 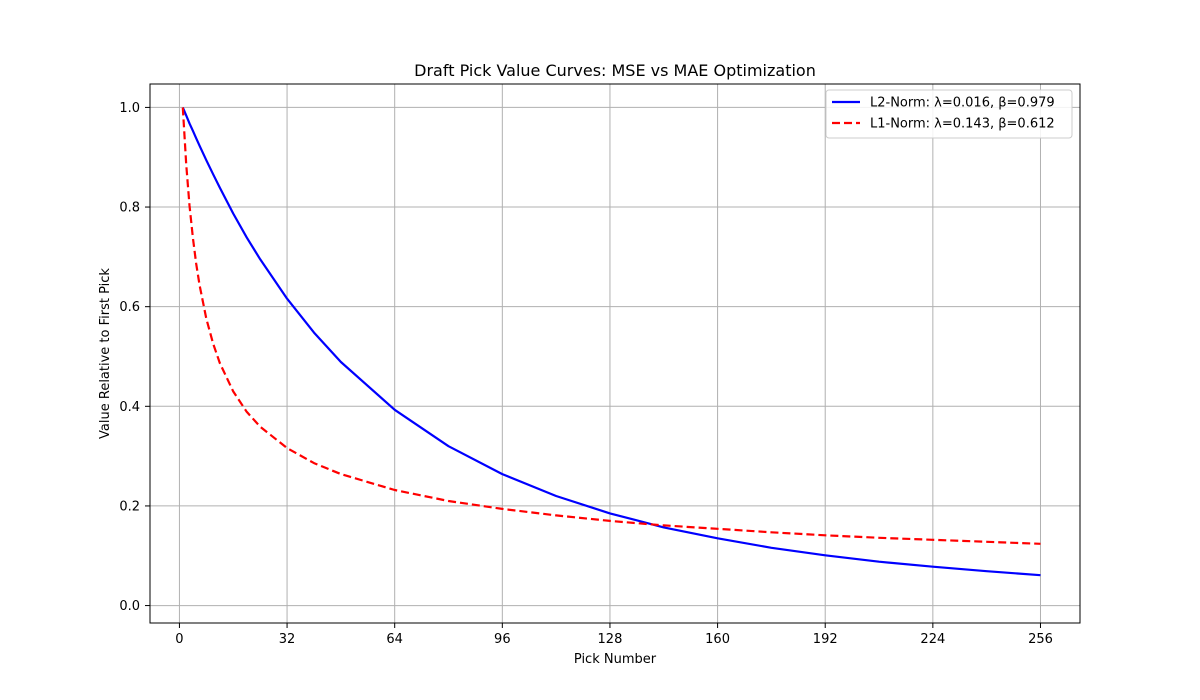 What do you see at coordinates (394, 639) in the screenshot?
I see `x-tick-label: 64` at bounding box center [394, 639].